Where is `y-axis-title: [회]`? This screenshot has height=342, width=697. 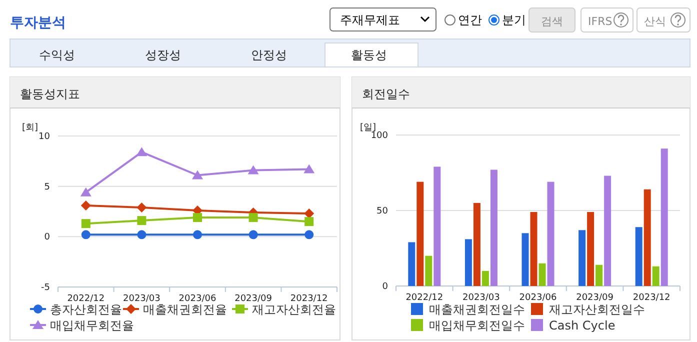
y-axis-title: [회] is located at coordinates (30, 128).